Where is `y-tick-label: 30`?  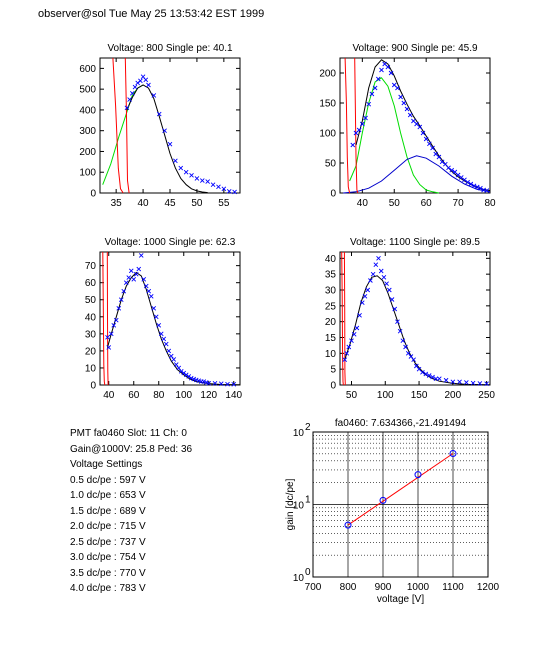
y-tick-label: 30 is located at coordinates (331, 291).